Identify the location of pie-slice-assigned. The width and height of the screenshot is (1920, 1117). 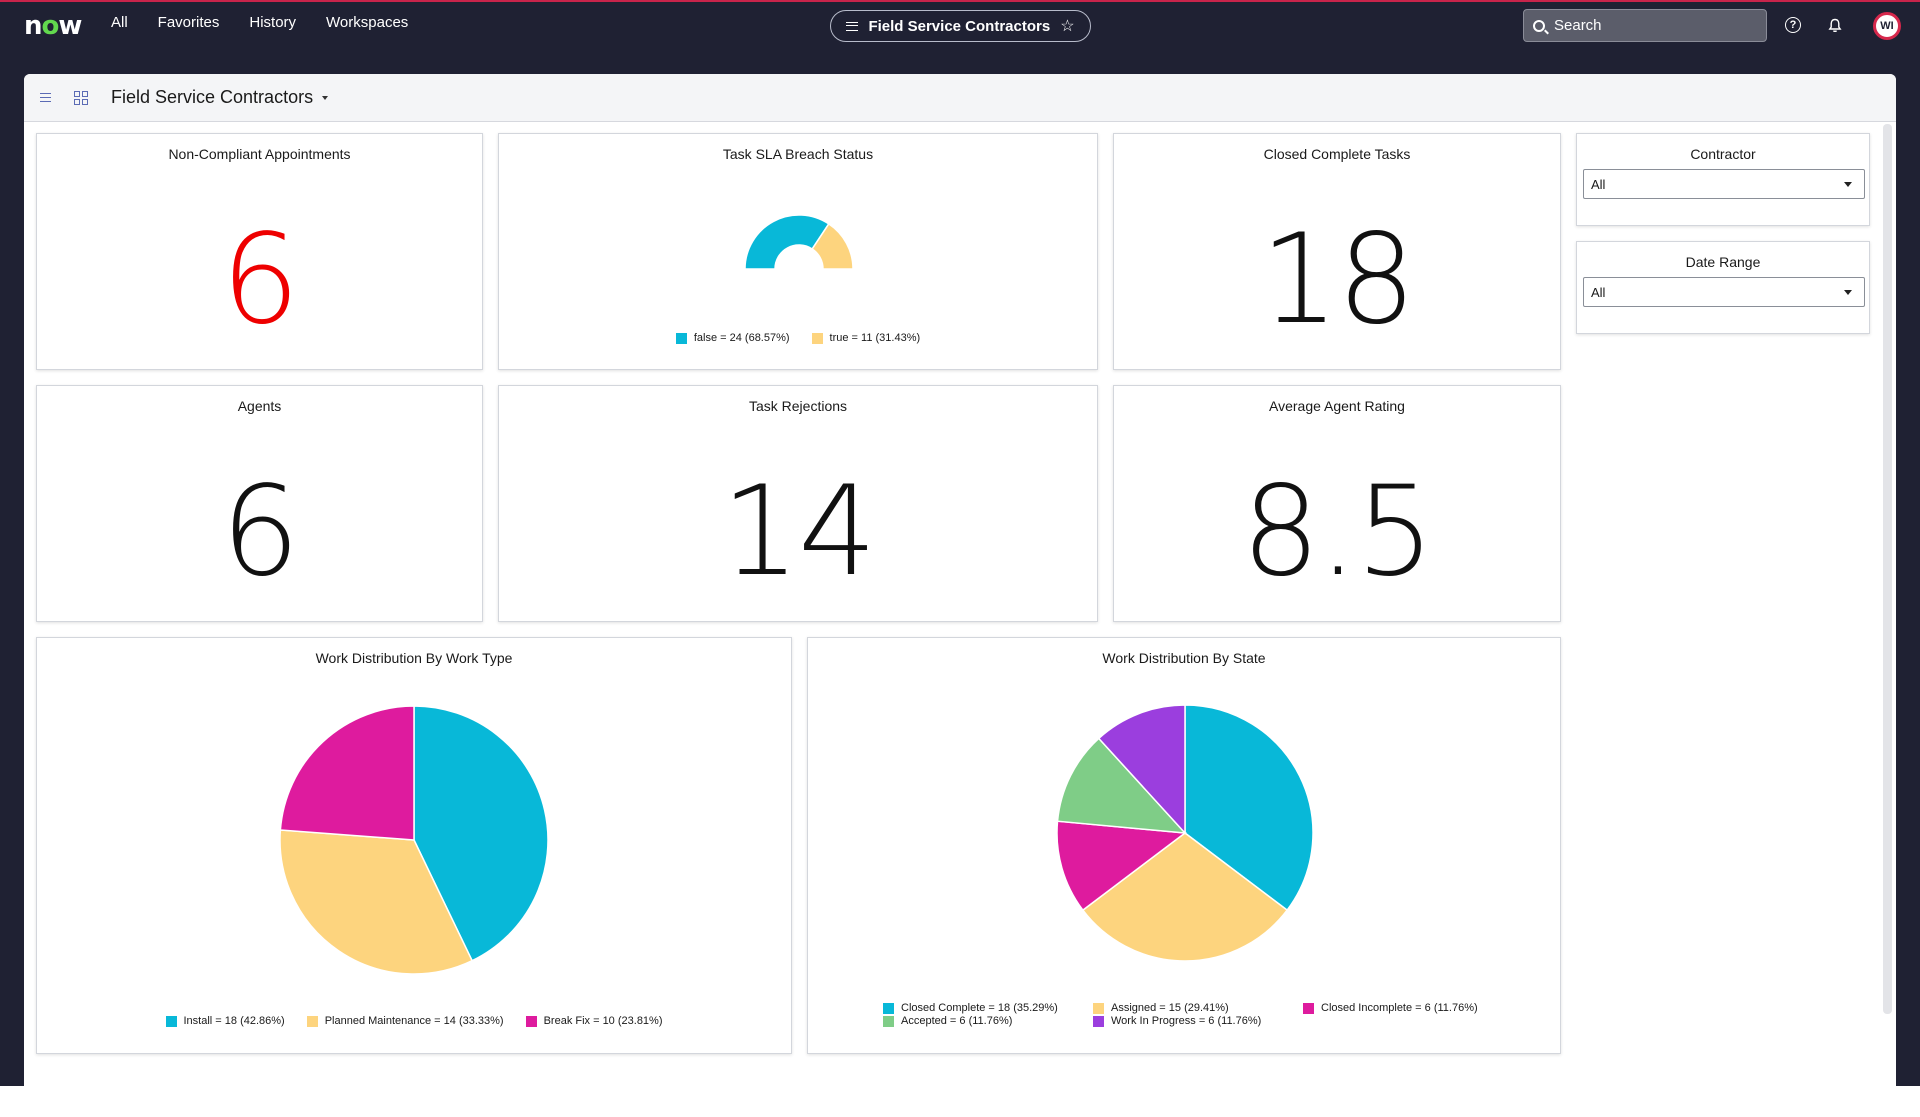
(1185, 897).